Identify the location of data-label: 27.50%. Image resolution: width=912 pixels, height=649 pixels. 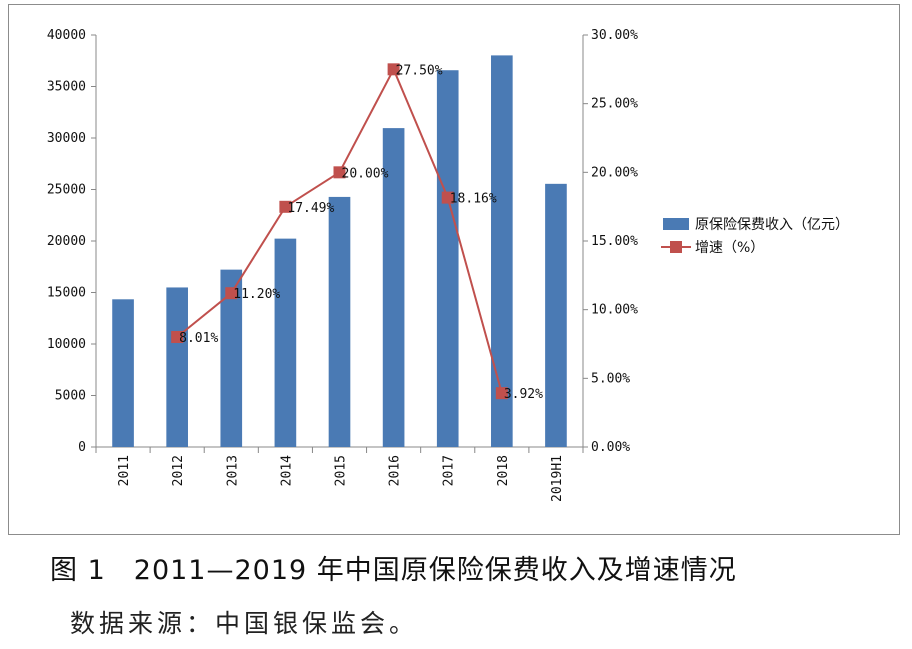
(419, 70).